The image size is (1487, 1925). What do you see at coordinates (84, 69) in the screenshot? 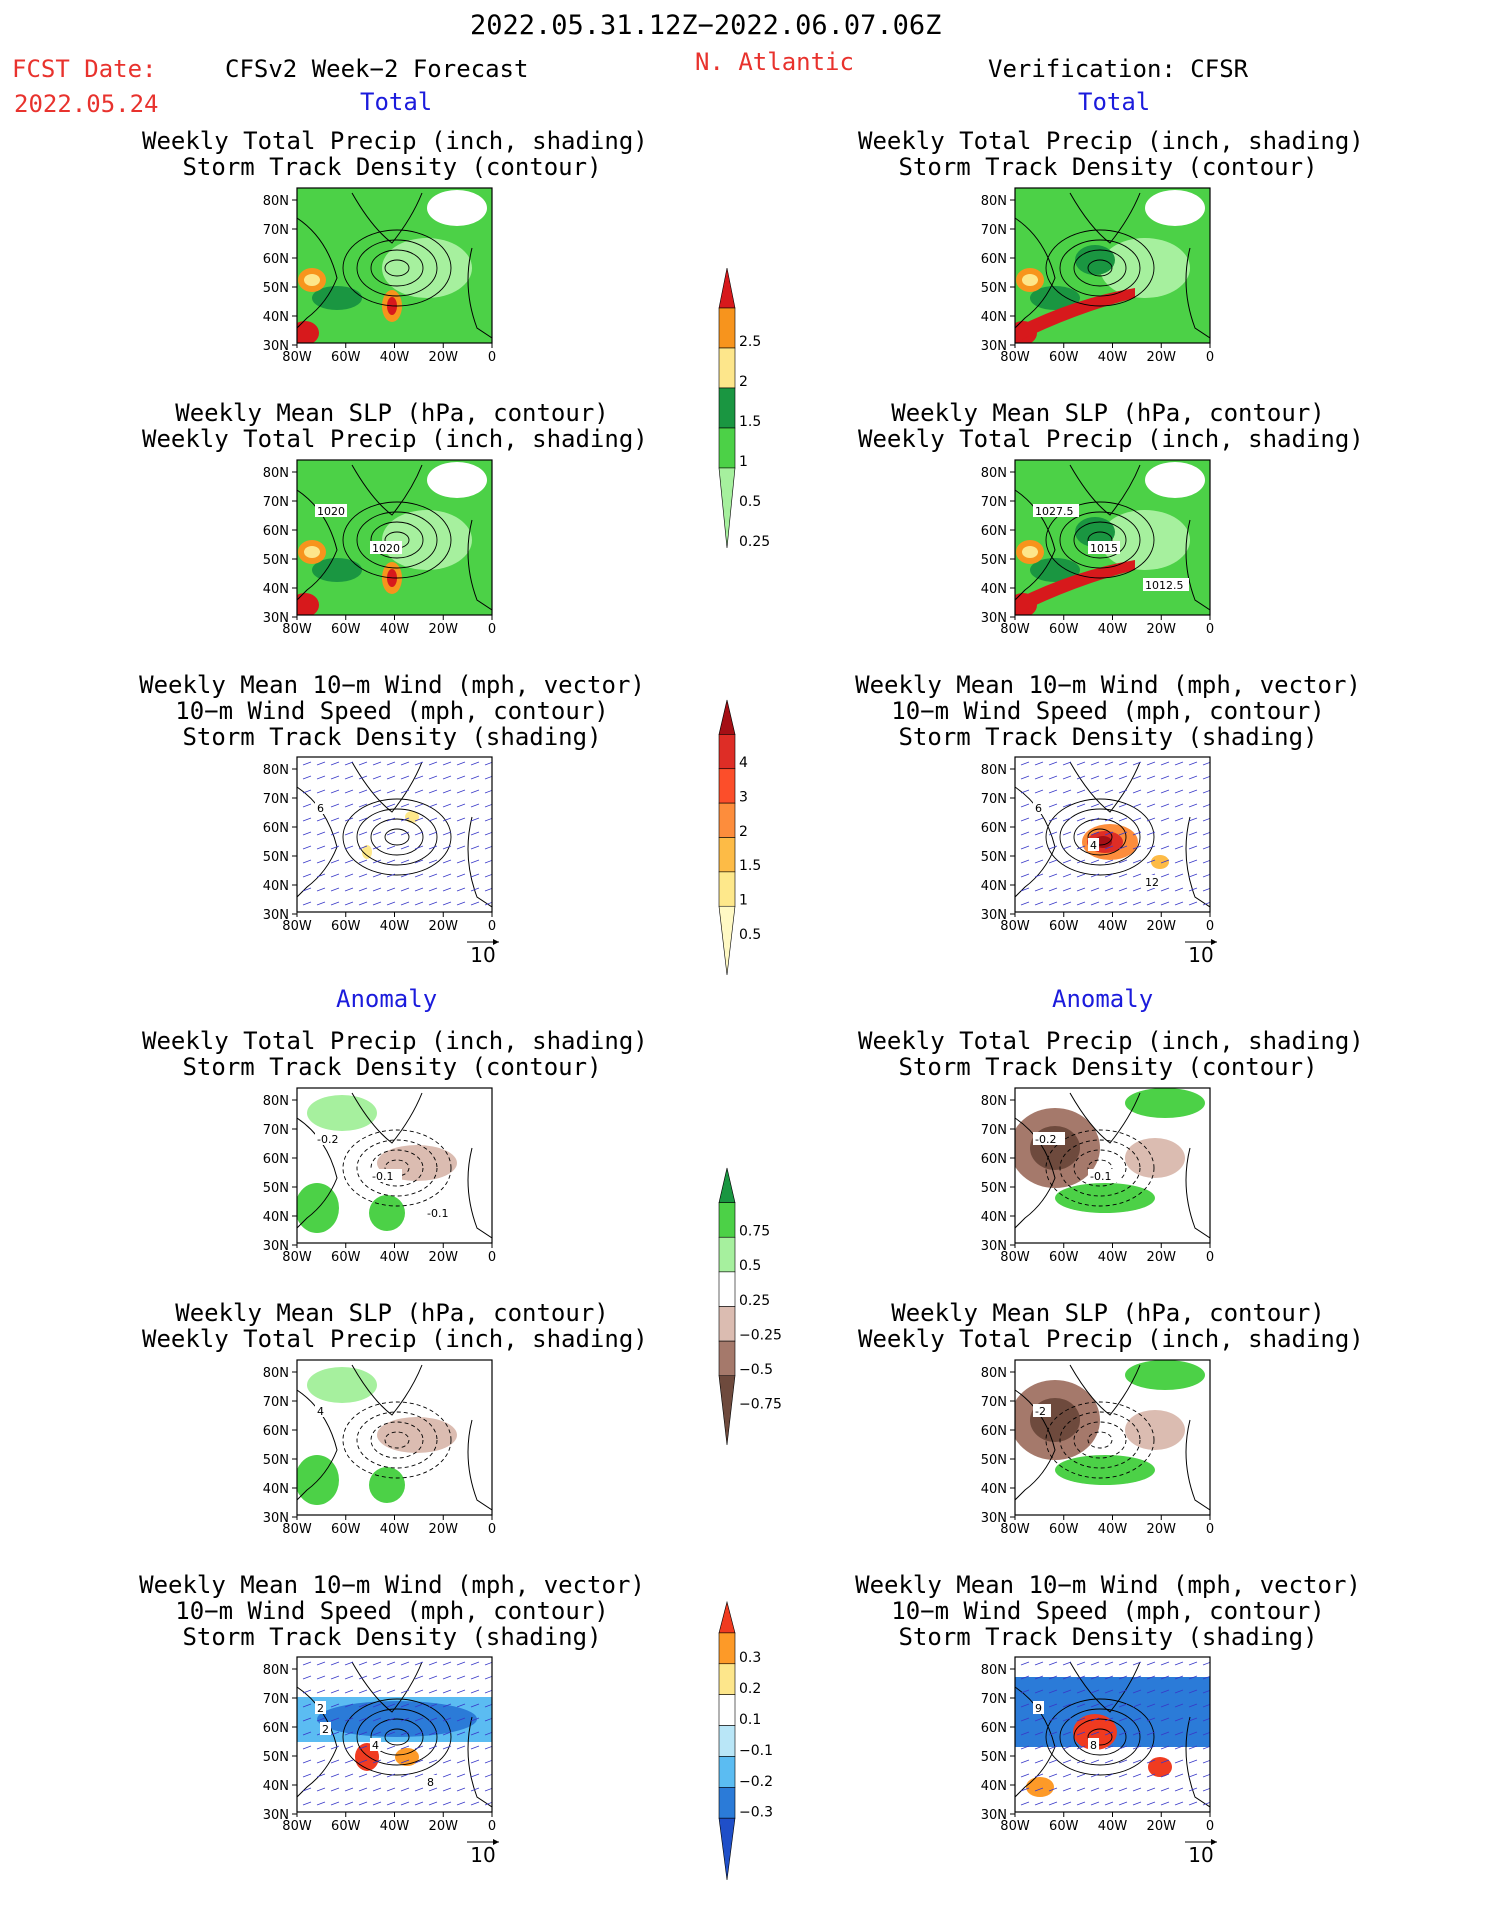
I see `fcst-date-label: FCST Date:` at bounding box center [84, 69].